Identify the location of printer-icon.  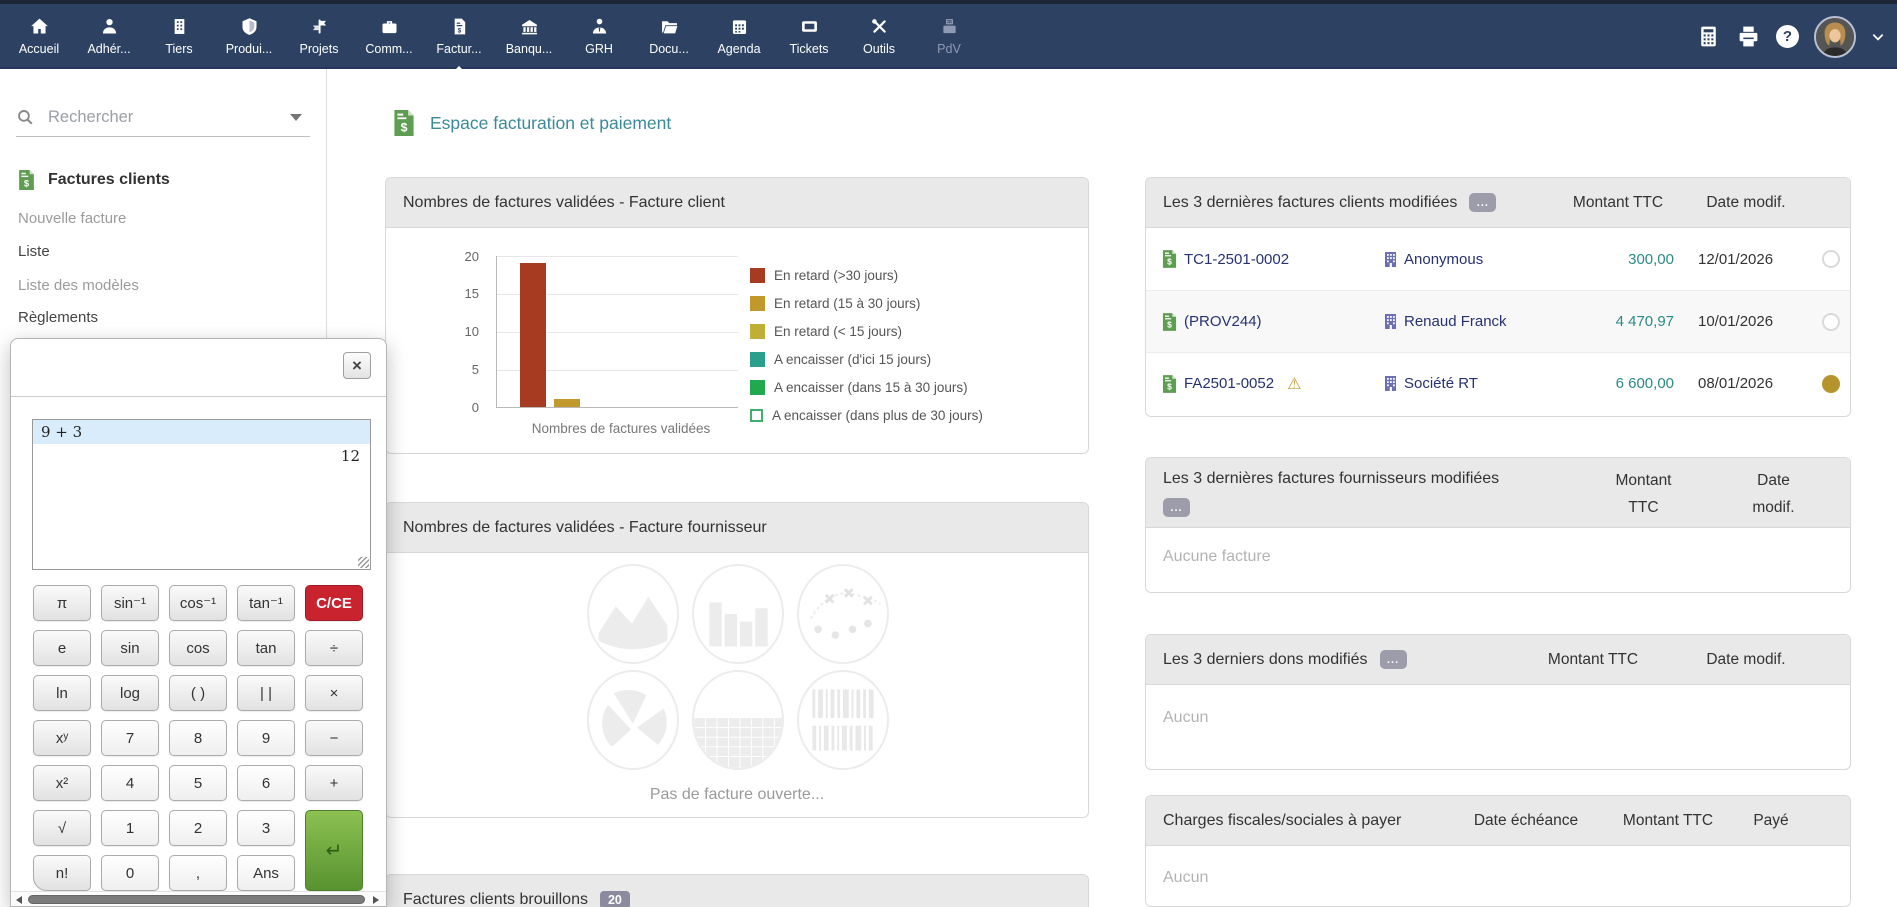
(1748, 36).